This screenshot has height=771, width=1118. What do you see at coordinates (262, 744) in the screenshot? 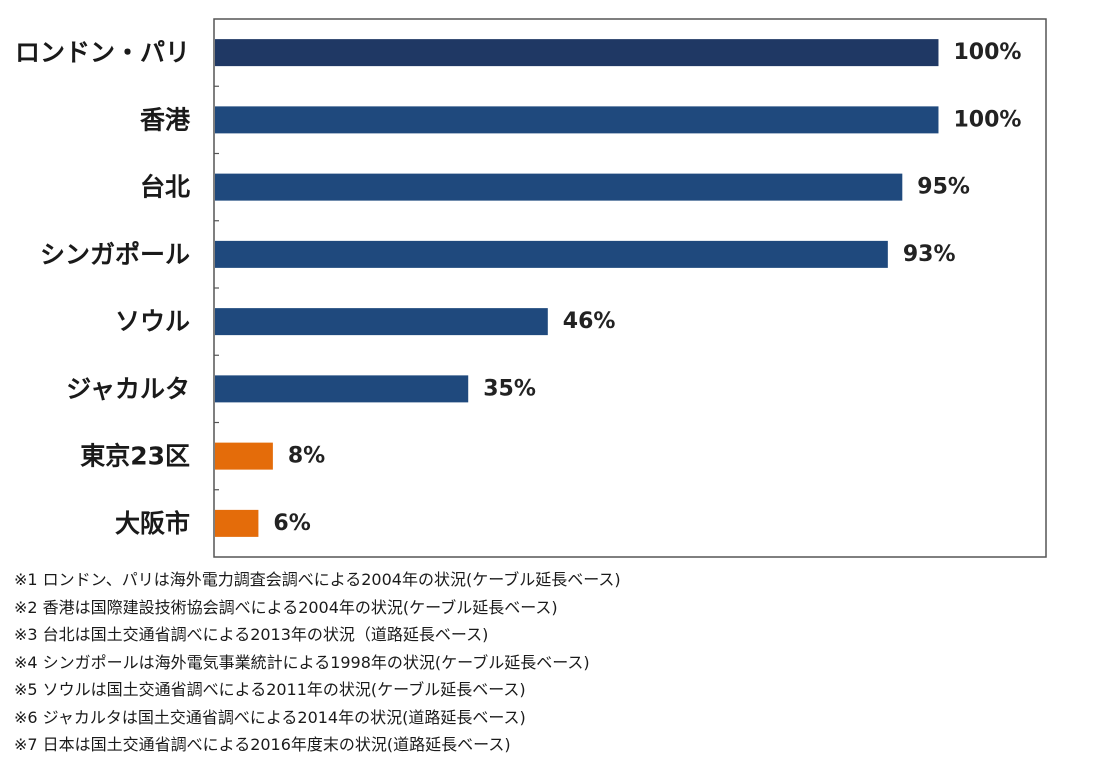
I see `footnote: ※7 日本は国土交通省調べによる2016年度末の状況(道路延長ベース)` at bounding box center [262, 744].